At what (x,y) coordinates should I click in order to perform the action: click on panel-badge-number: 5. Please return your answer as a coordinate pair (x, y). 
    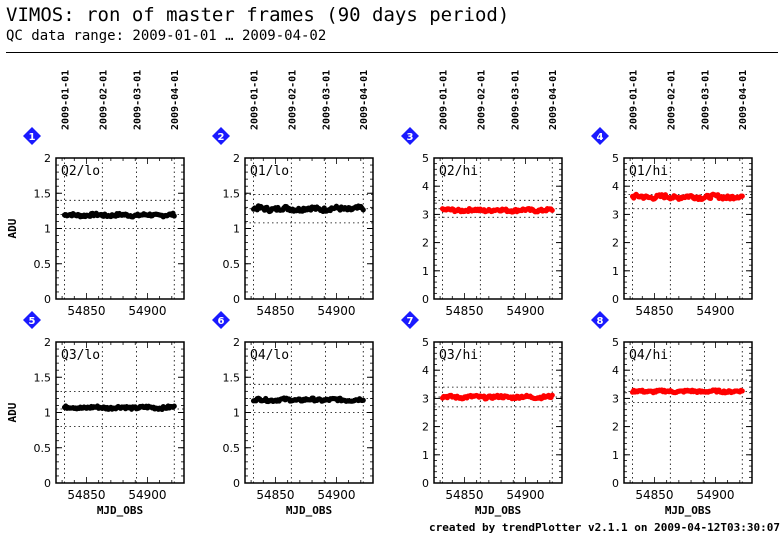
    Looking at the image, I should click on (32, 321).